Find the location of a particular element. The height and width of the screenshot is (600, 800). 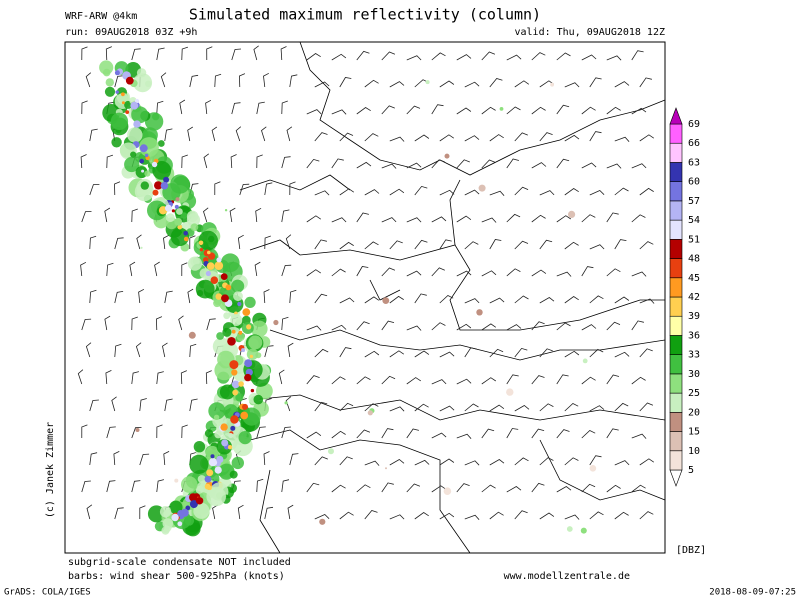

colorbar: 5 10 15 20 25 30 33 36 39 42 45 48 51 54 57 60 63 66 69 is located at coordinates (684, 297).